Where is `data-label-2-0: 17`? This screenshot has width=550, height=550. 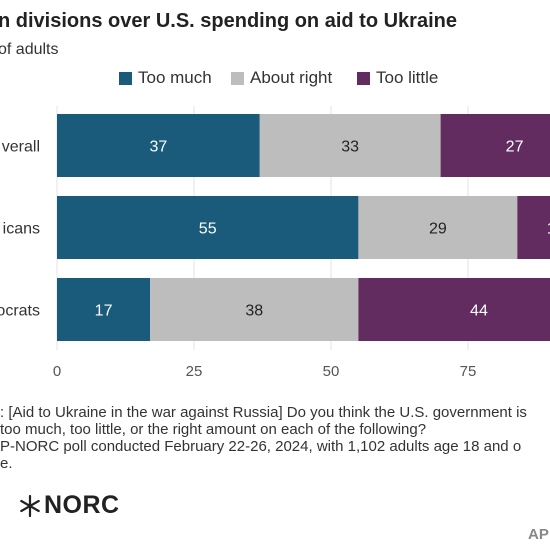 data-label-2-0: 17 is located at coordinates (104, 311).